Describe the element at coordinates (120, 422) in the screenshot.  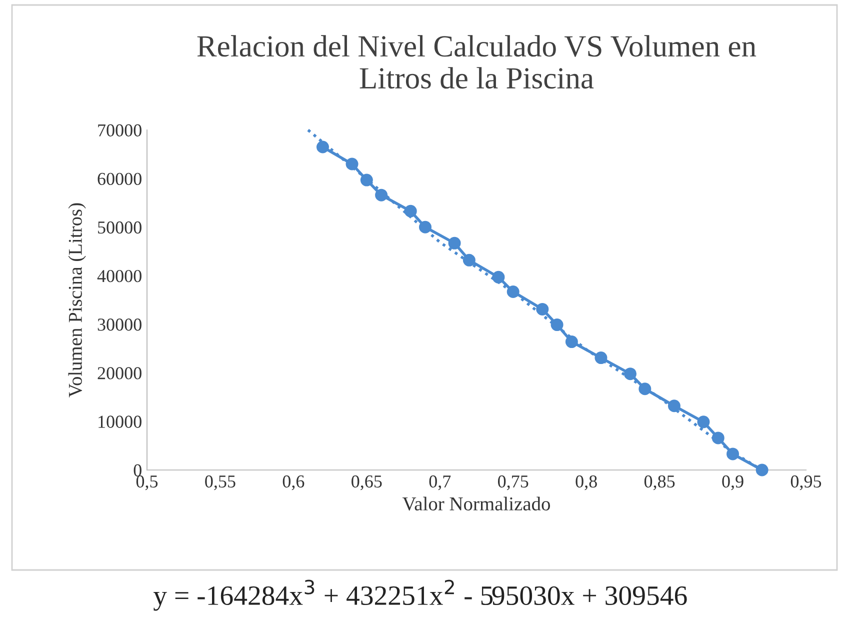
I see `y-tick-label: 10000` at that location.